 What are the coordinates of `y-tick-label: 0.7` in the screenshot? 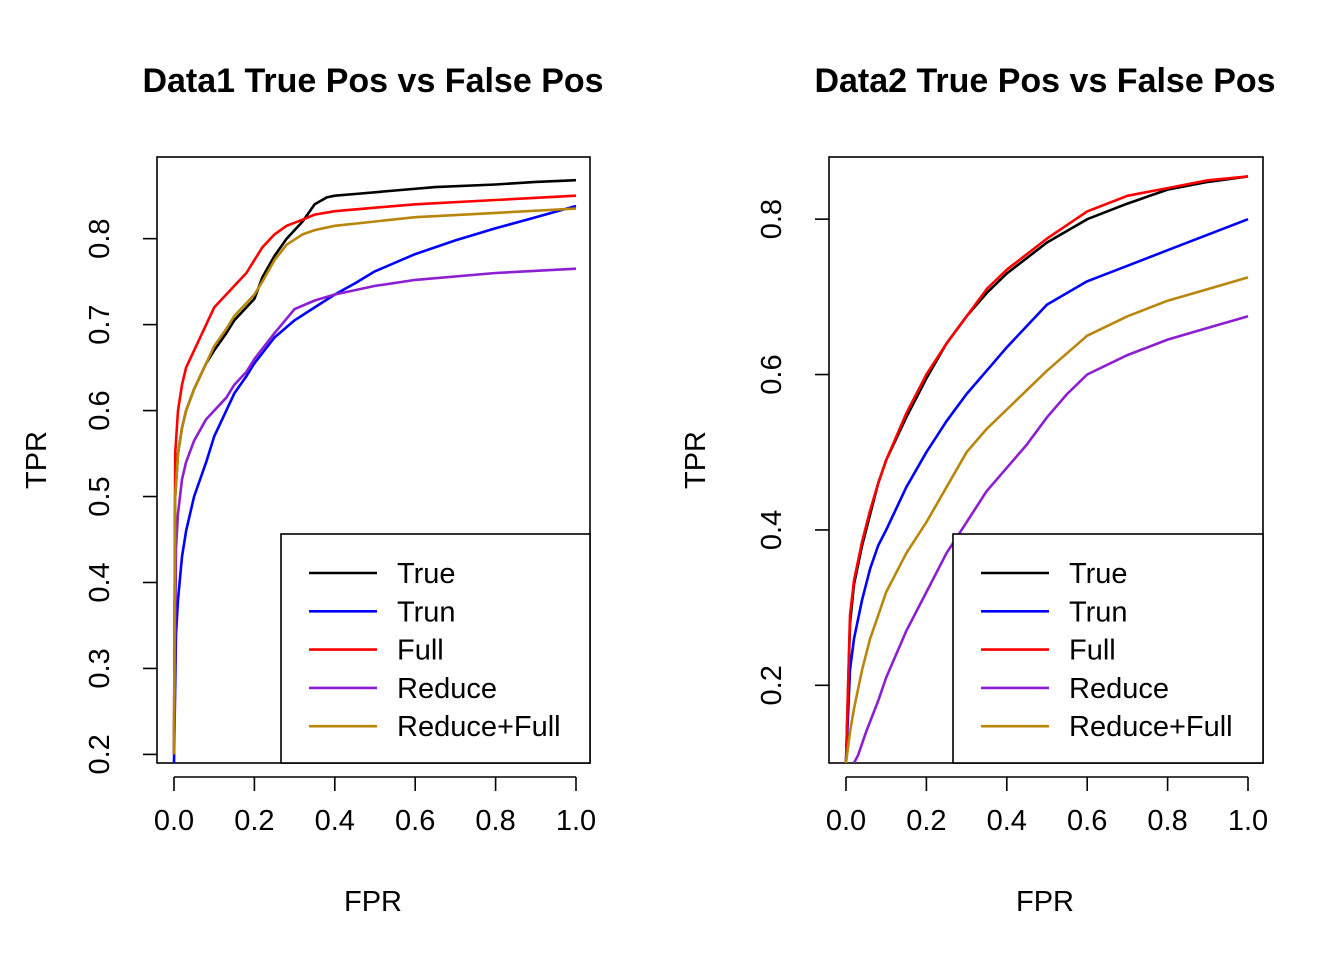 It's located at (100, 324).